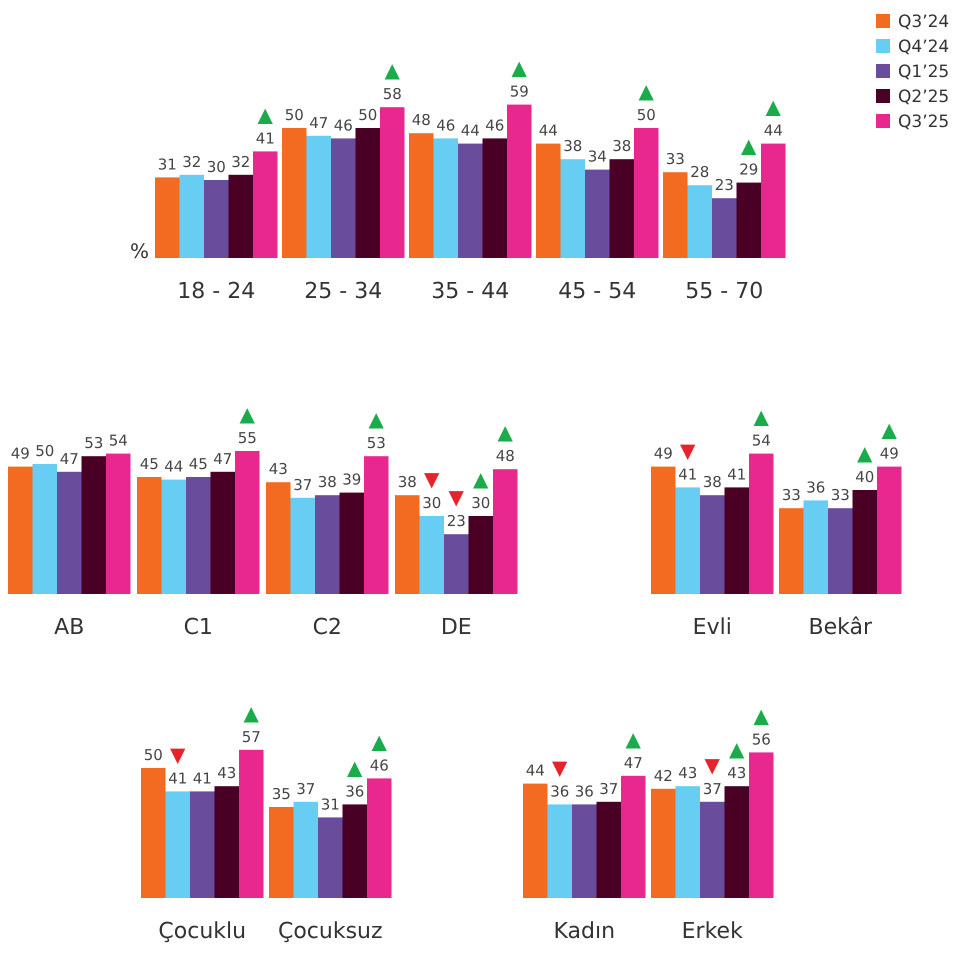 The height and width of the screenshot is (957, 971). Describe the element at coordinates (840, 627) in the screenshot. I see `x-tick-label: Bekâr` at that location.